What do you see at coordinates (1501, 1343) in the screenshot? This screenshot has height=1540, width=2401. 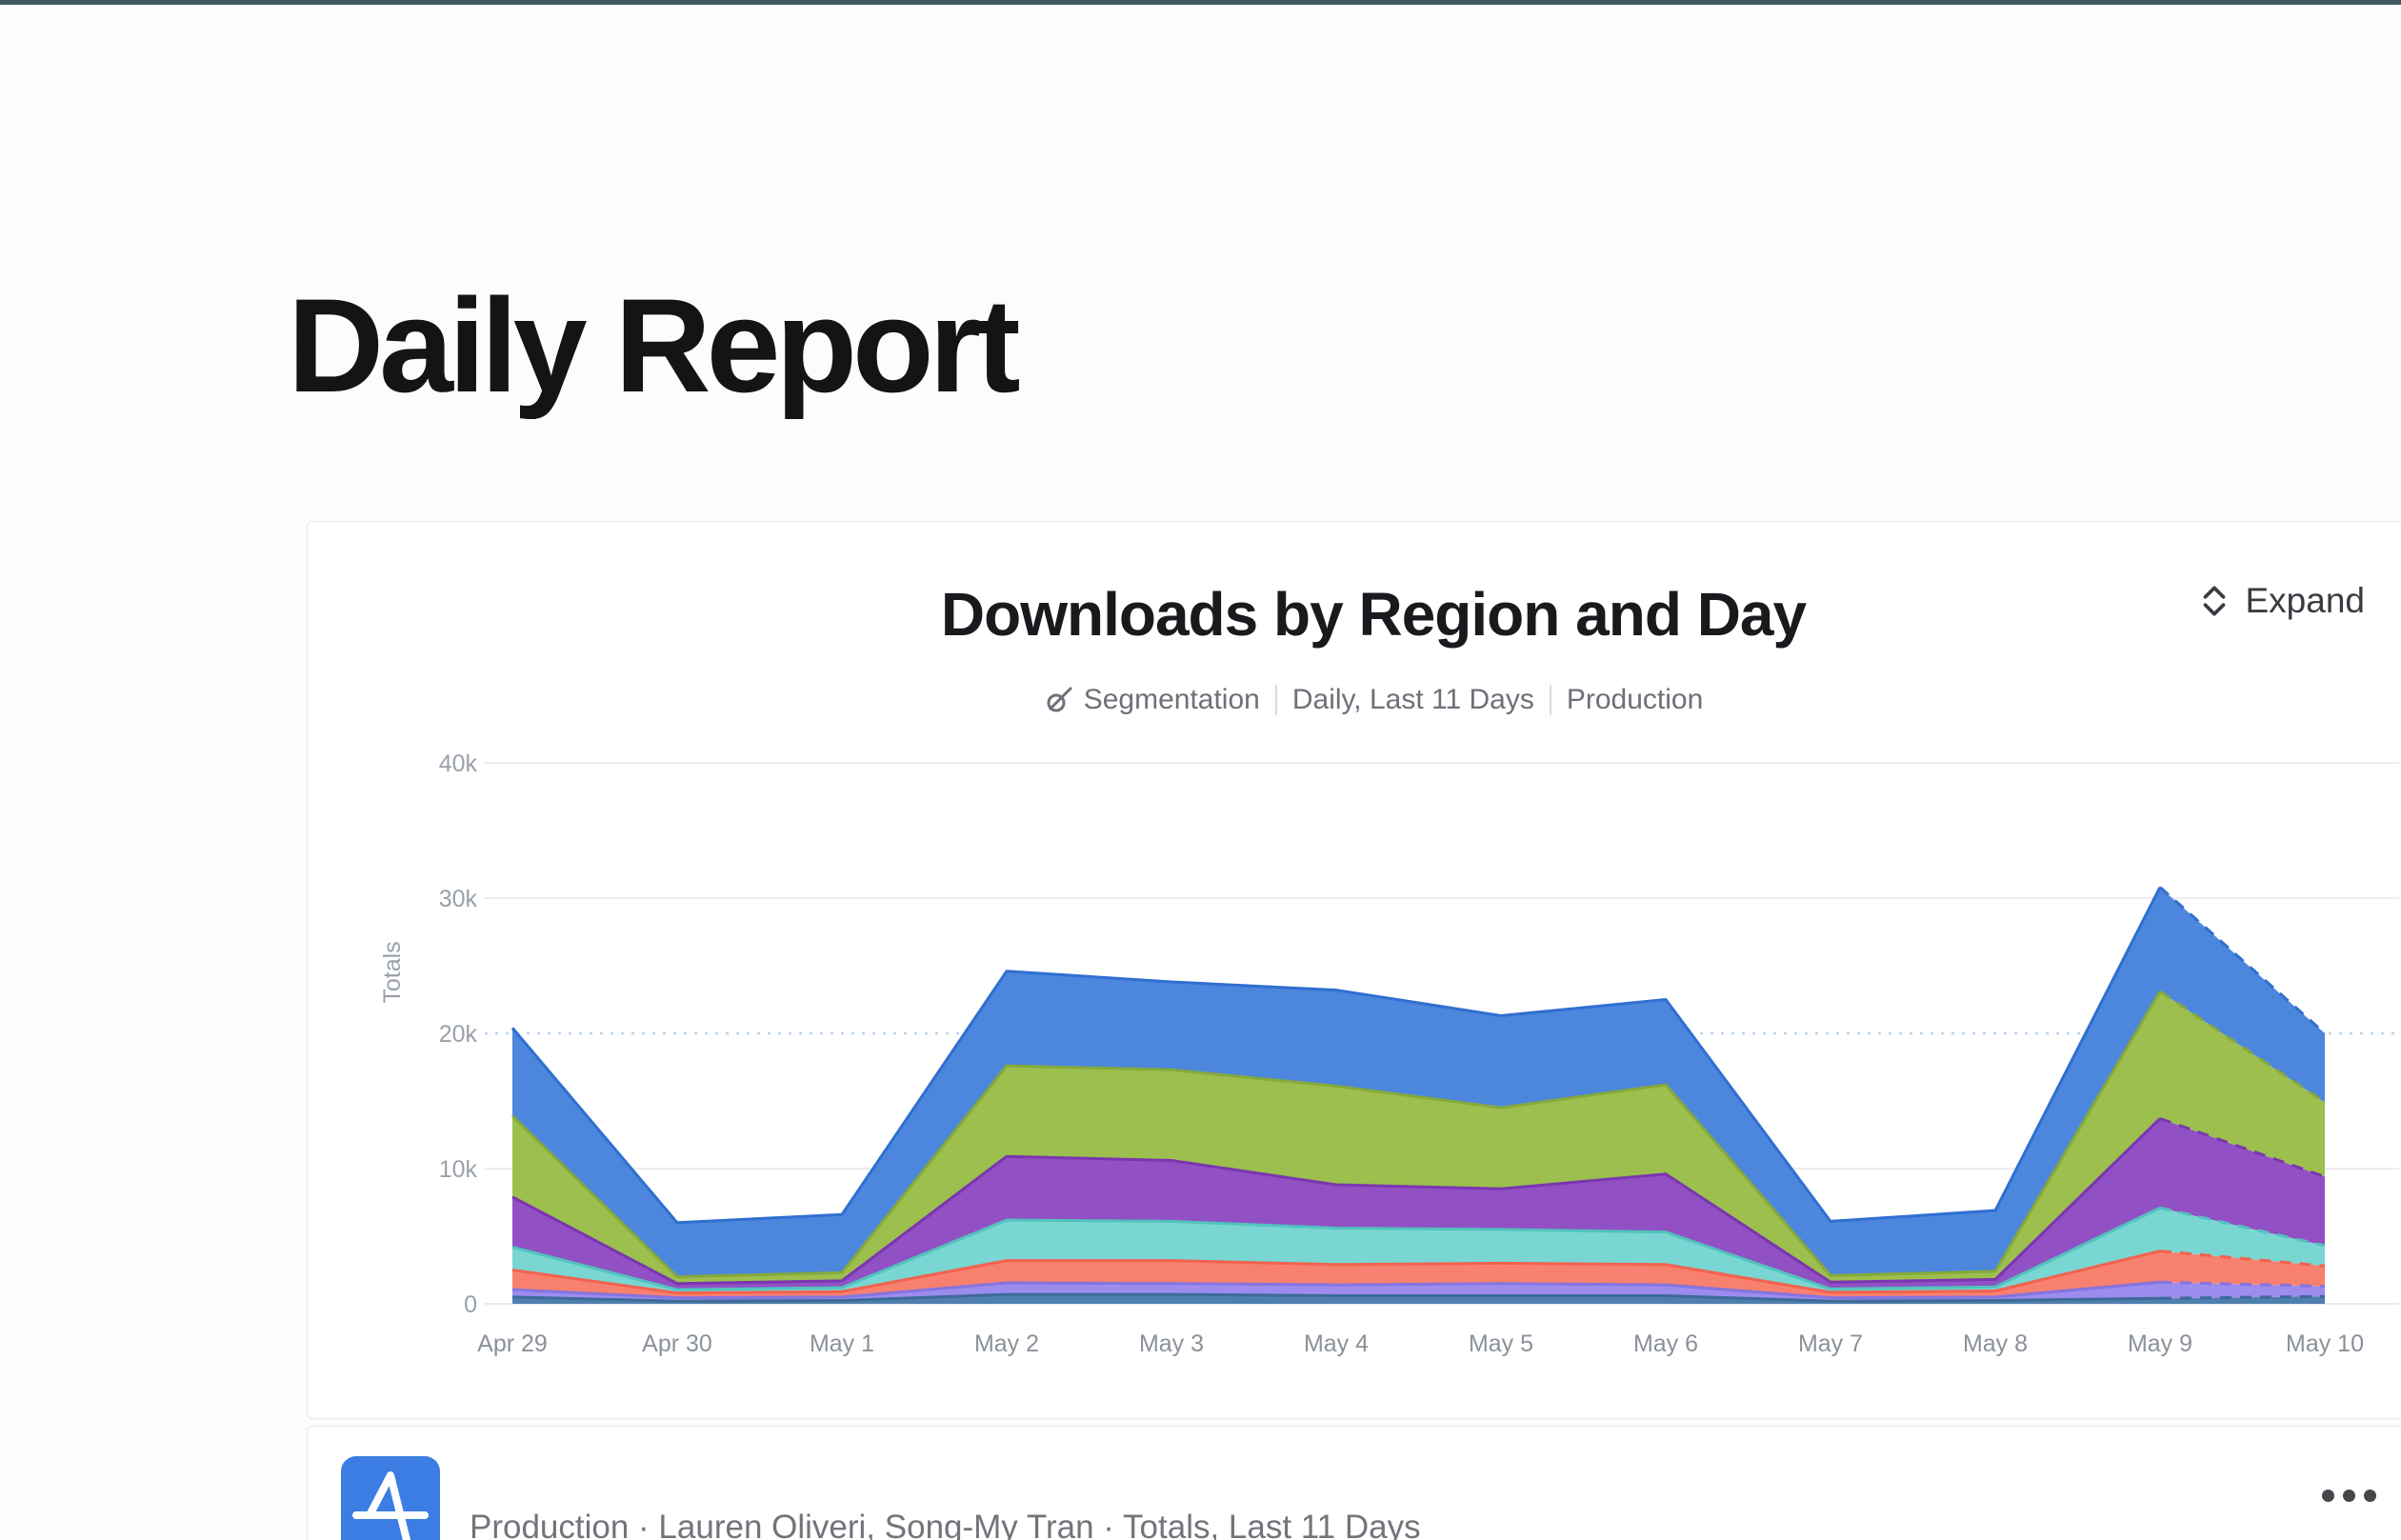 I see `x-tick-label: May 5` at bounding box center [1501, 1343].